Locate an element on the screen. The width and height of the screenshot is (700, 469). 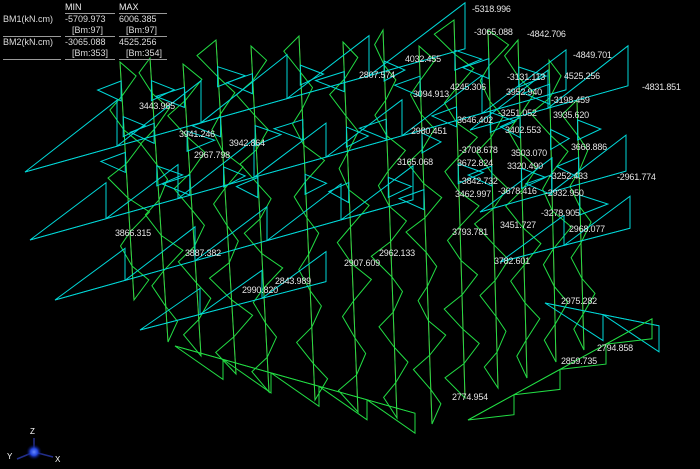
moment-label: 3165.068 is located at coordinates (415, 162).